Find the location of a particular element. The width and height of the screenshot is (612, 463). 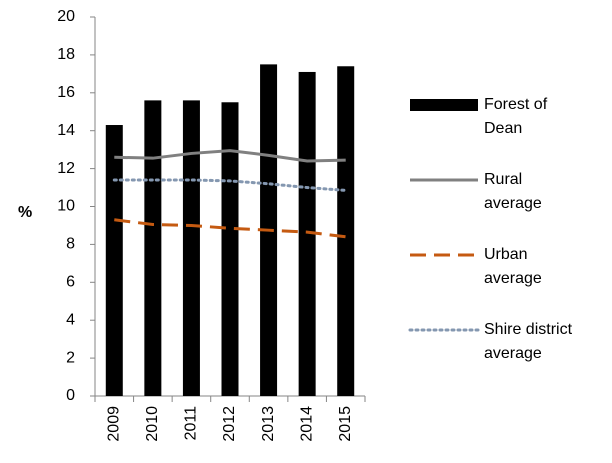

y-tick-label: 20 is located at coordinates (66, 16).